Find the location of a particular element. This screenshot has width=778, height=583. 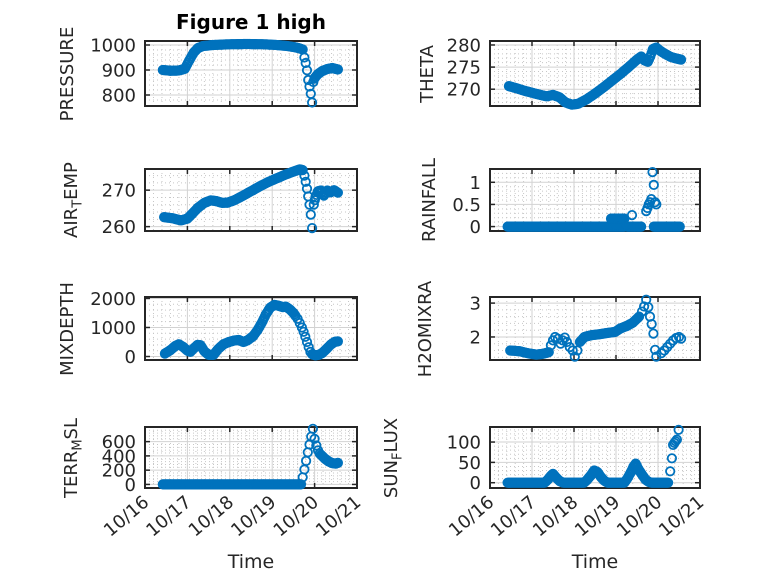

ylabel-subscript: M is located at coordinates (78, 444).